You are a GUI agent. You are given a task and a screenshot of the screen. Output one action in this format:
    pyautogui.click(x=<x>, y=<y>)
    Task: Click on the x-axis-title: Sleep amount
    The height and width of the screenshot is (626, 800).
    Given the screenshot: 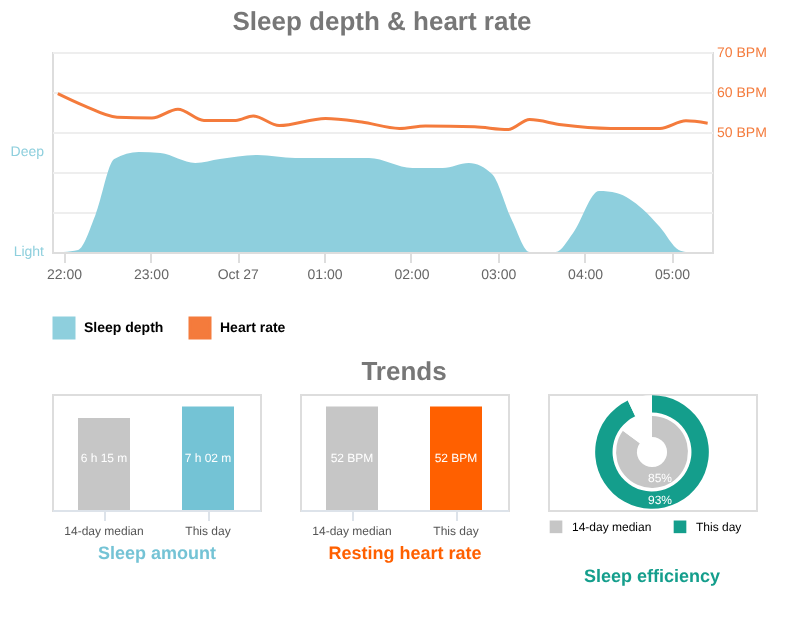 What is the action you would take?
    pyautogui.click(x=157, y=553)
    